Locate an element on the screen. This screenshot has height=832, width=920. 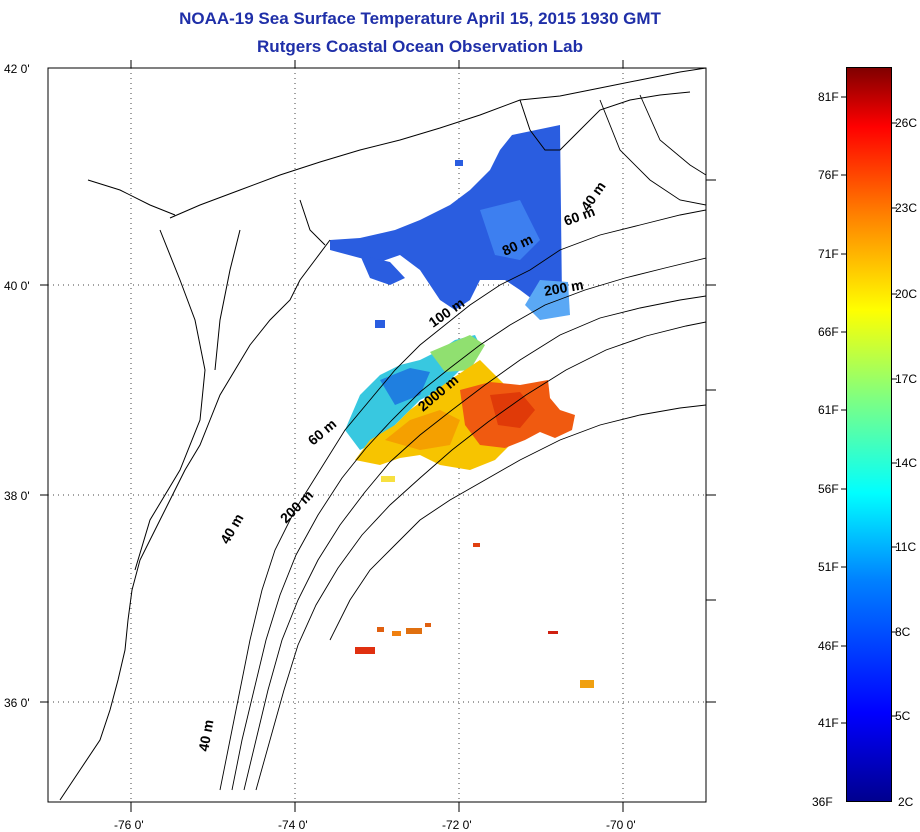
colorbar-gradient is located at coordinates (869, 434).